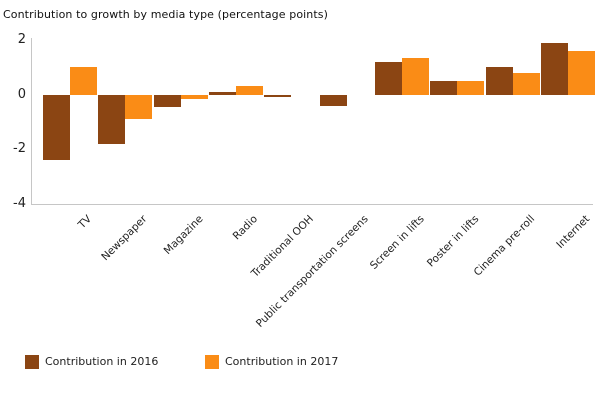  What do you see at coordinates (312, 204) in the screenshot?
I see `x-axis-line` at bounding box center [312, 204].